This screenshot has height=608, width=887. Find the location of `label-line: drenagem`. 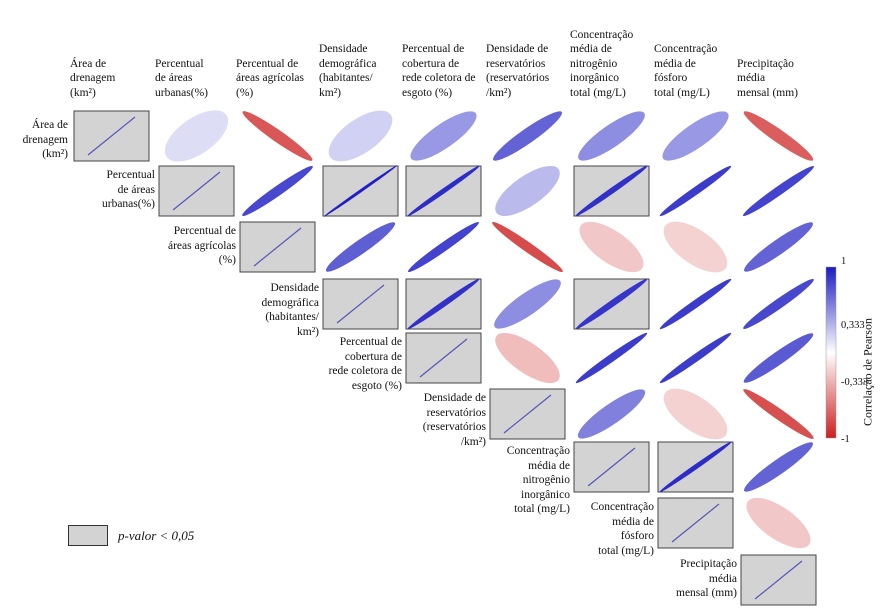

label-line: drenagem is located at coordinates (93, 78).